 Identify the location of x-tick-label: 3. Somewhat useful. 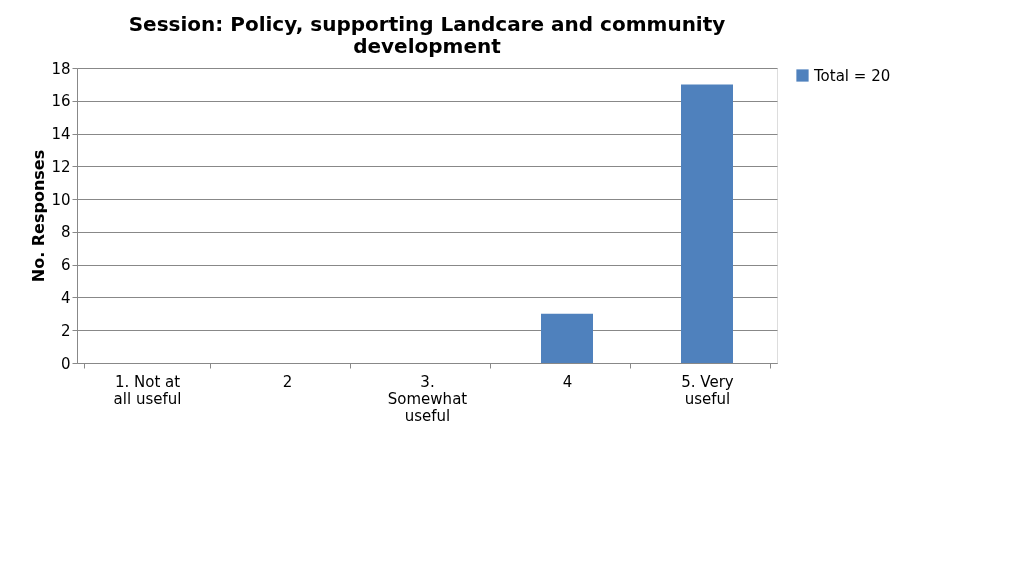
(427, 398).